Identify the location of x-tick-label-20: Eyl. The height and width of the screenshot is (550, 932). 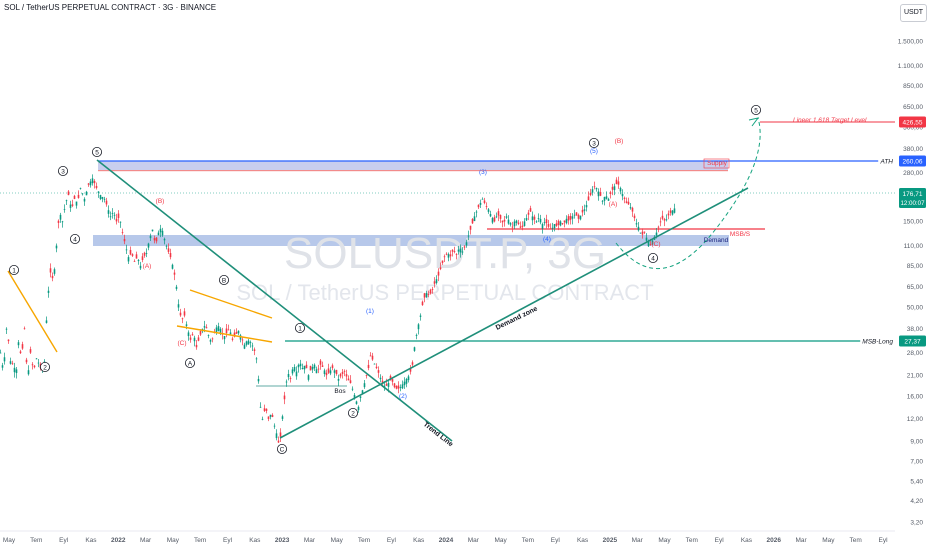
(556, 540).